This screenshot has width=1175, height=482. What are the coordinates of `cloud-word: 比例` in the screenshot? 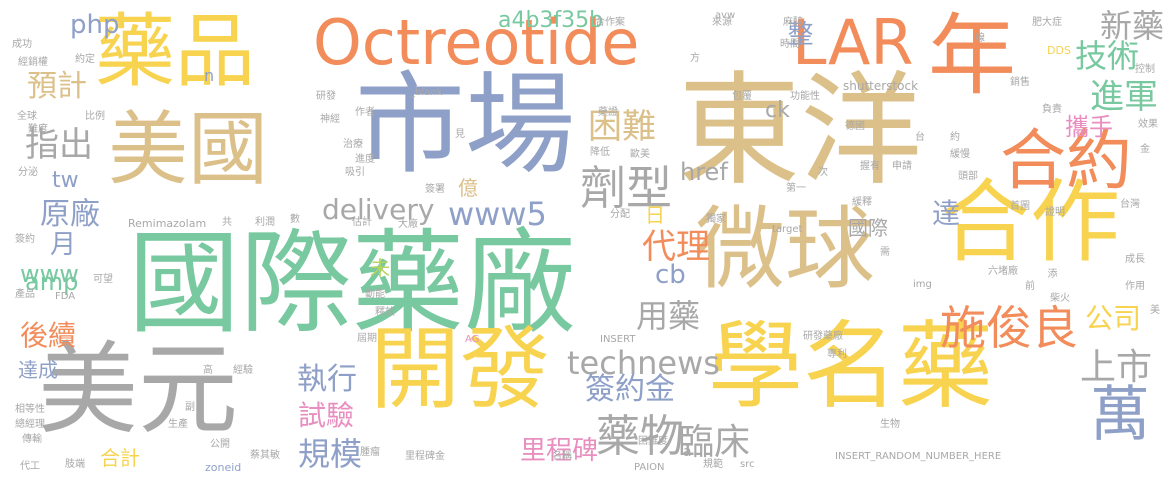 It's located at (95, 116).